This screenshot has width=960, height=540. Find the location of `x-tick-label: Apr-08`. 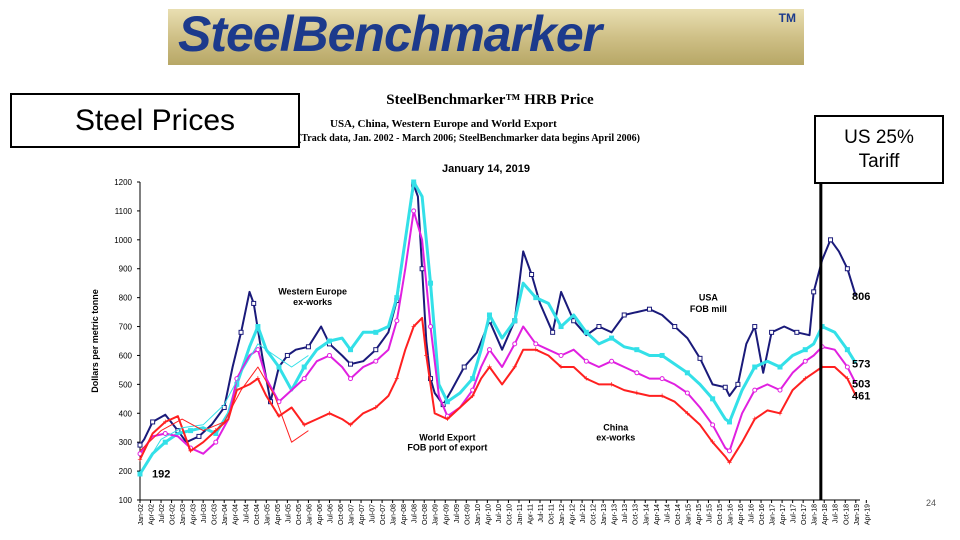

x-tick-label: Apr-08 is located at coordinates (404, 514).